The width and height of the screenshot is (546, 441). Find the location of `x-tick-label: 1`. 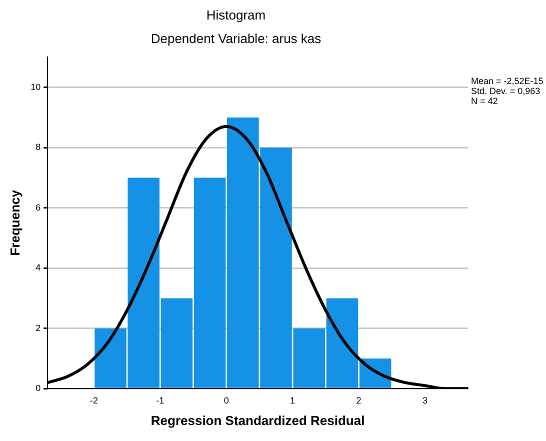

x-tick-label: 1 is located at coordinates (293, 400).